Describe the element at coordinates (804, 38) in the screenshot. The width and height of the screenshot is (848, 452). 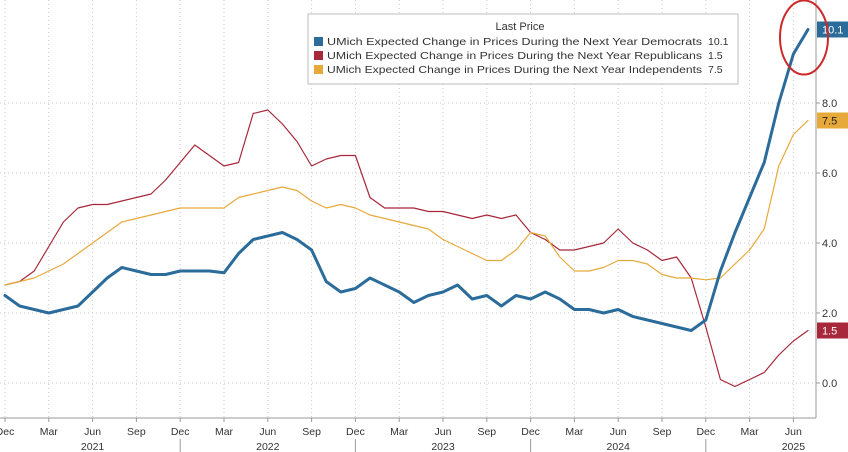
I see `highlight-ellipse` at that location.